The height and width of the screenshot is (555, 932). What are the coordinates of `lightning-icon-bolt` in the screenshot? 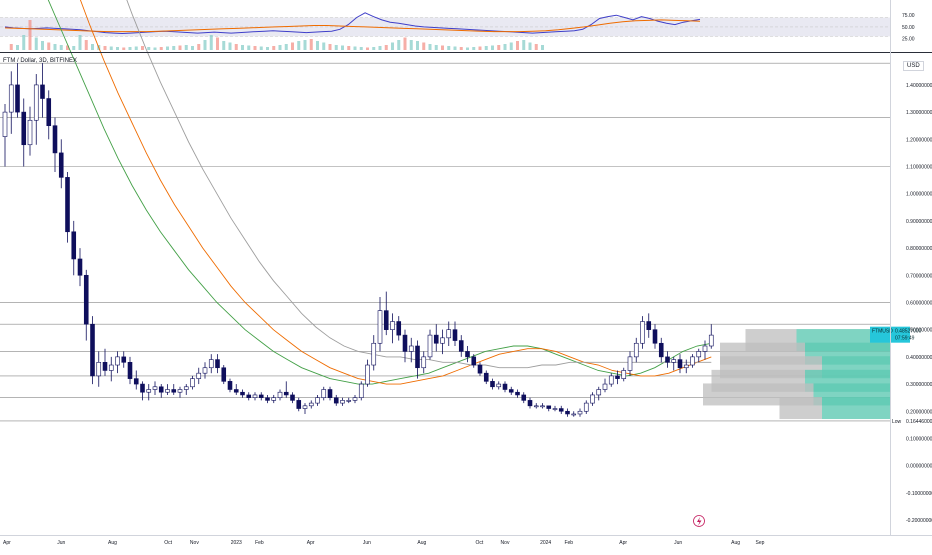 It's located at (699, 521).